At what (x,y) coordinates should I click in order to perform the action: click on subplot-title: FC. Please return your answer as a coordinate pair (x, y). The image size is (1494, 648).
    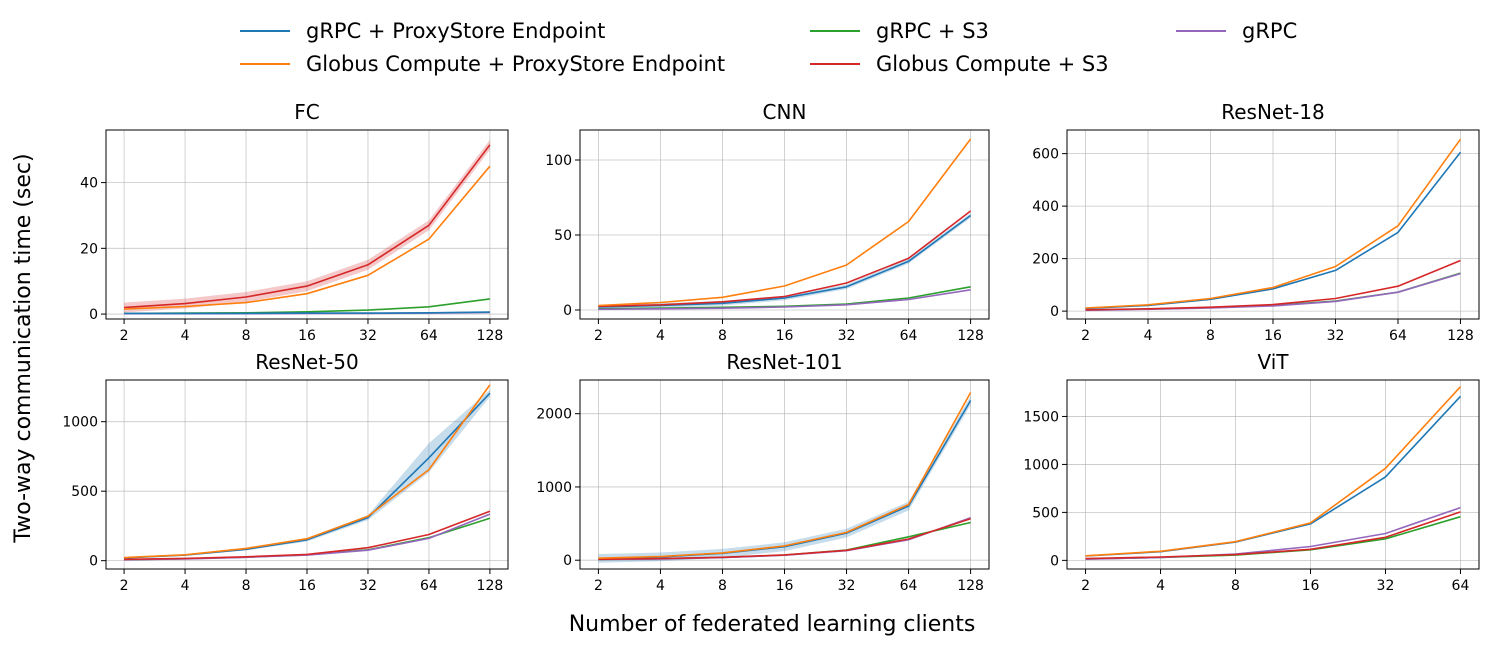
    Looking at the image, I should click on (306, 112).